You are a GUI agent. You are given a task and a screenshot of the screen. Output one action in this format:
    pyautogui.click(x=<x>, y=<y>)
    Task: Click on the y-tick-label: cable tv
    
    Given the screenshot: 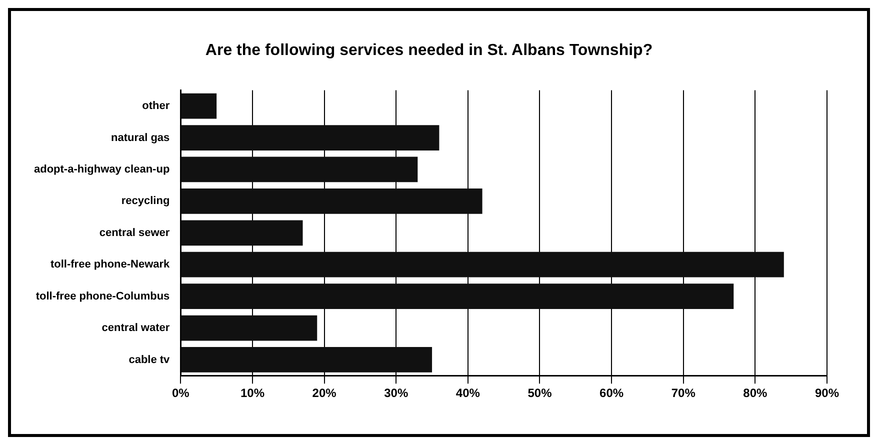 What is the action you would take?
    pyautogui.click(x=149, y=360)
    